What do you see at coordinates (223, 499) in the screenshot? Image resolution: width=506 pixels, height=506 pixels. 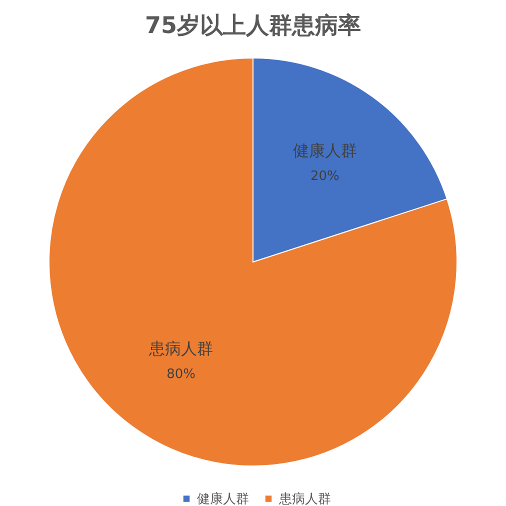 I see `legend-label: 健康人群` at bounding box center [223, 499].